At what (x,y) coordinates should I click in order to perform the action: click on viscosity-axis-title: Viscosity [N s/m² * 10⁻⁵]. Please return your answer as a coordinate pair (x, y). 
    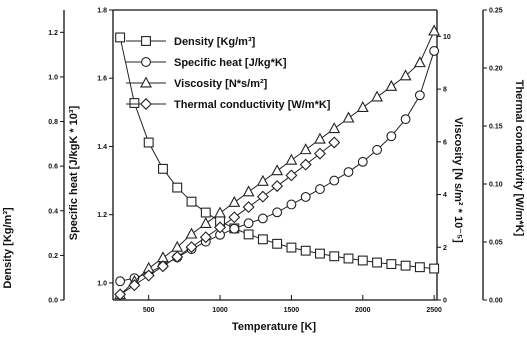
    Looking at the image, I should click on (458, 180).